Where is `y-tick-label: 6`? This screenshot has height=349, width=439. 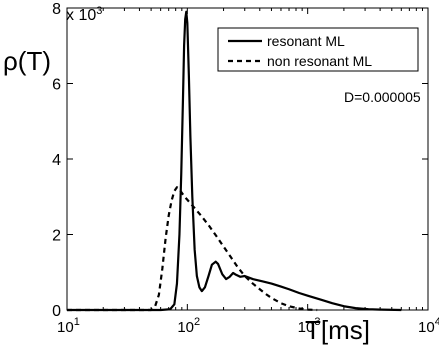 y-tick-label: 6 is located at coordinates (56, 85).